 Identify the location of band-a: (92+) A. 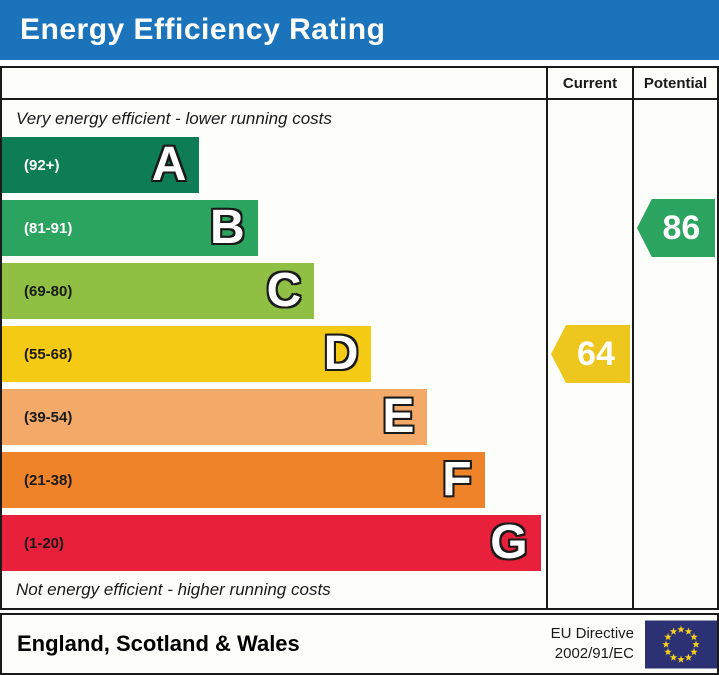
(101, 165).